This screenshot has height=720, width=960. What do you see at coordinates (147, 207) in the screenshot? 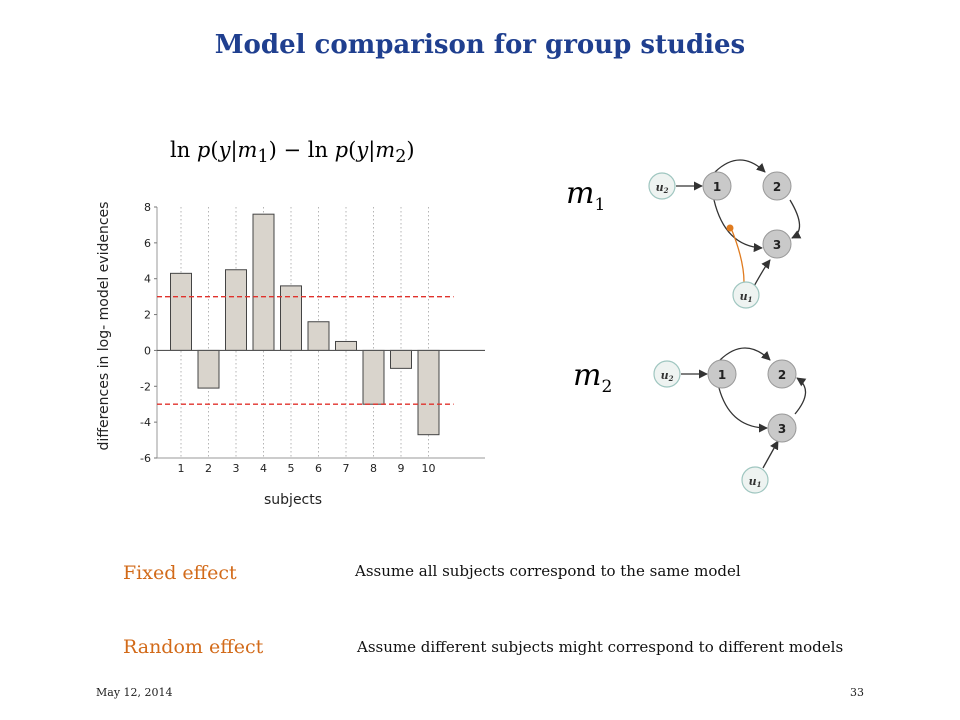
I see `y-tick-label: 8` at bounding box center [147, 207].